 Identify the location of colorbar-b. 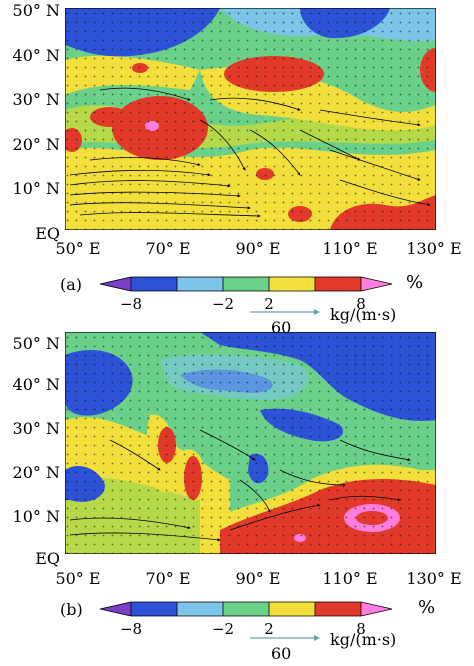
(246, 609).